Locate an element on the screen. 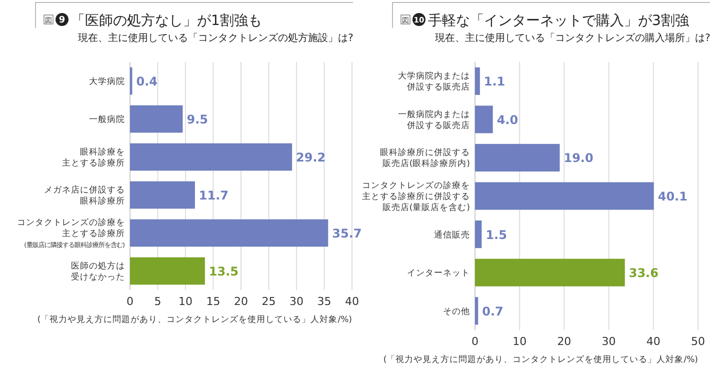 The image size is (710, 369). y-tick-label: 通信販売 is located at coordinates (452, 234).